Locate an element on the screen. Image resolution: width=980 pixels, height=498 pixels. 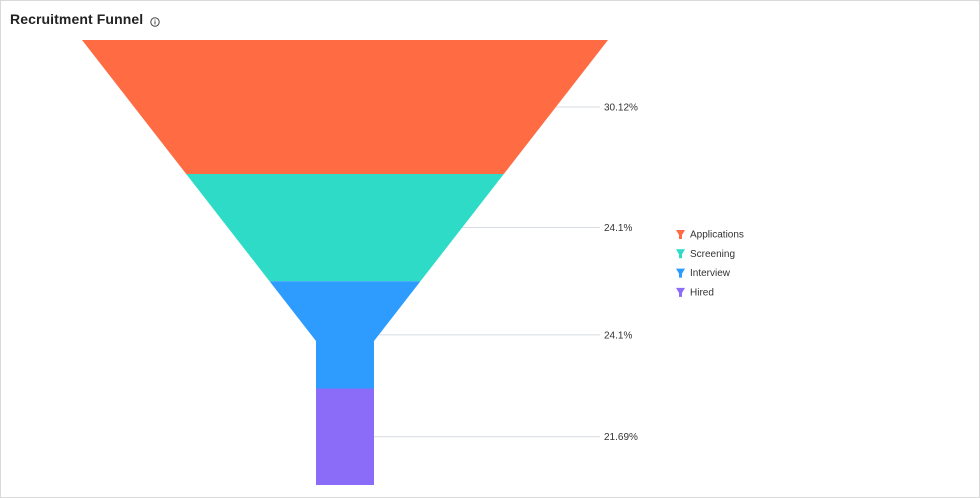
legend-item-hired: Hired is located at coordinates (695, 292).